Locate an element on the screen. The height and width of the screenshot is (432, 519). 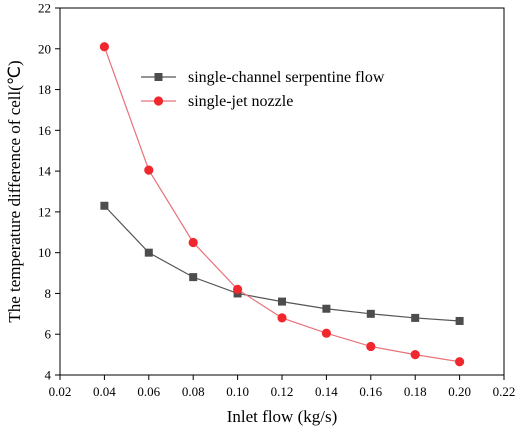
y-axis-ticks: 4 6 8 10 12 14 16 18 20 22 is located at coordinates (49, 192).